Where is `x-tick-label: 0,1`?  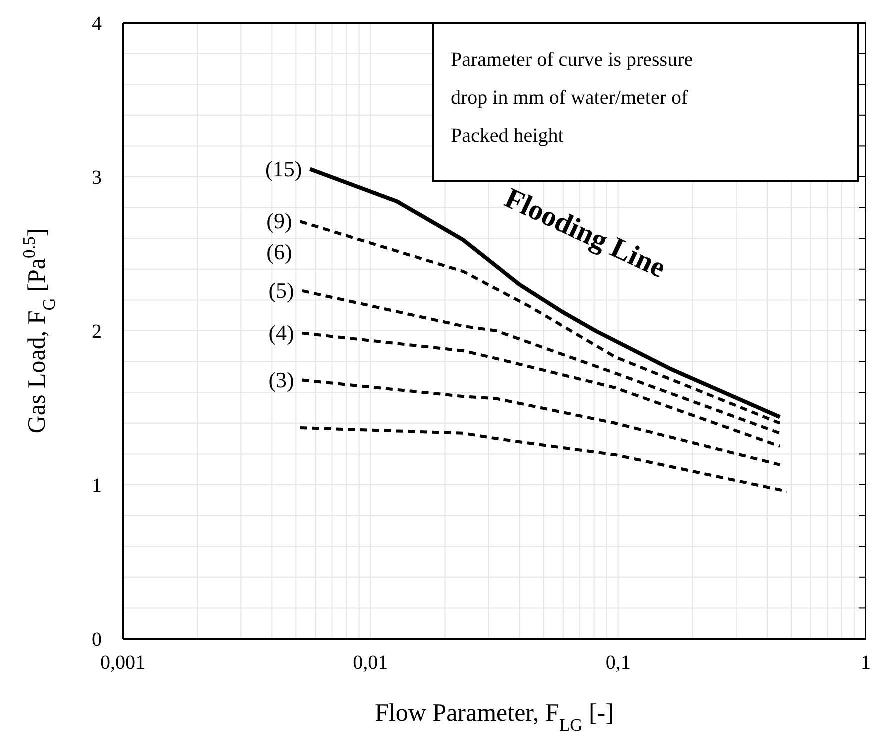 x-tick-label: 0,1 is located at coordinates (618, 663).